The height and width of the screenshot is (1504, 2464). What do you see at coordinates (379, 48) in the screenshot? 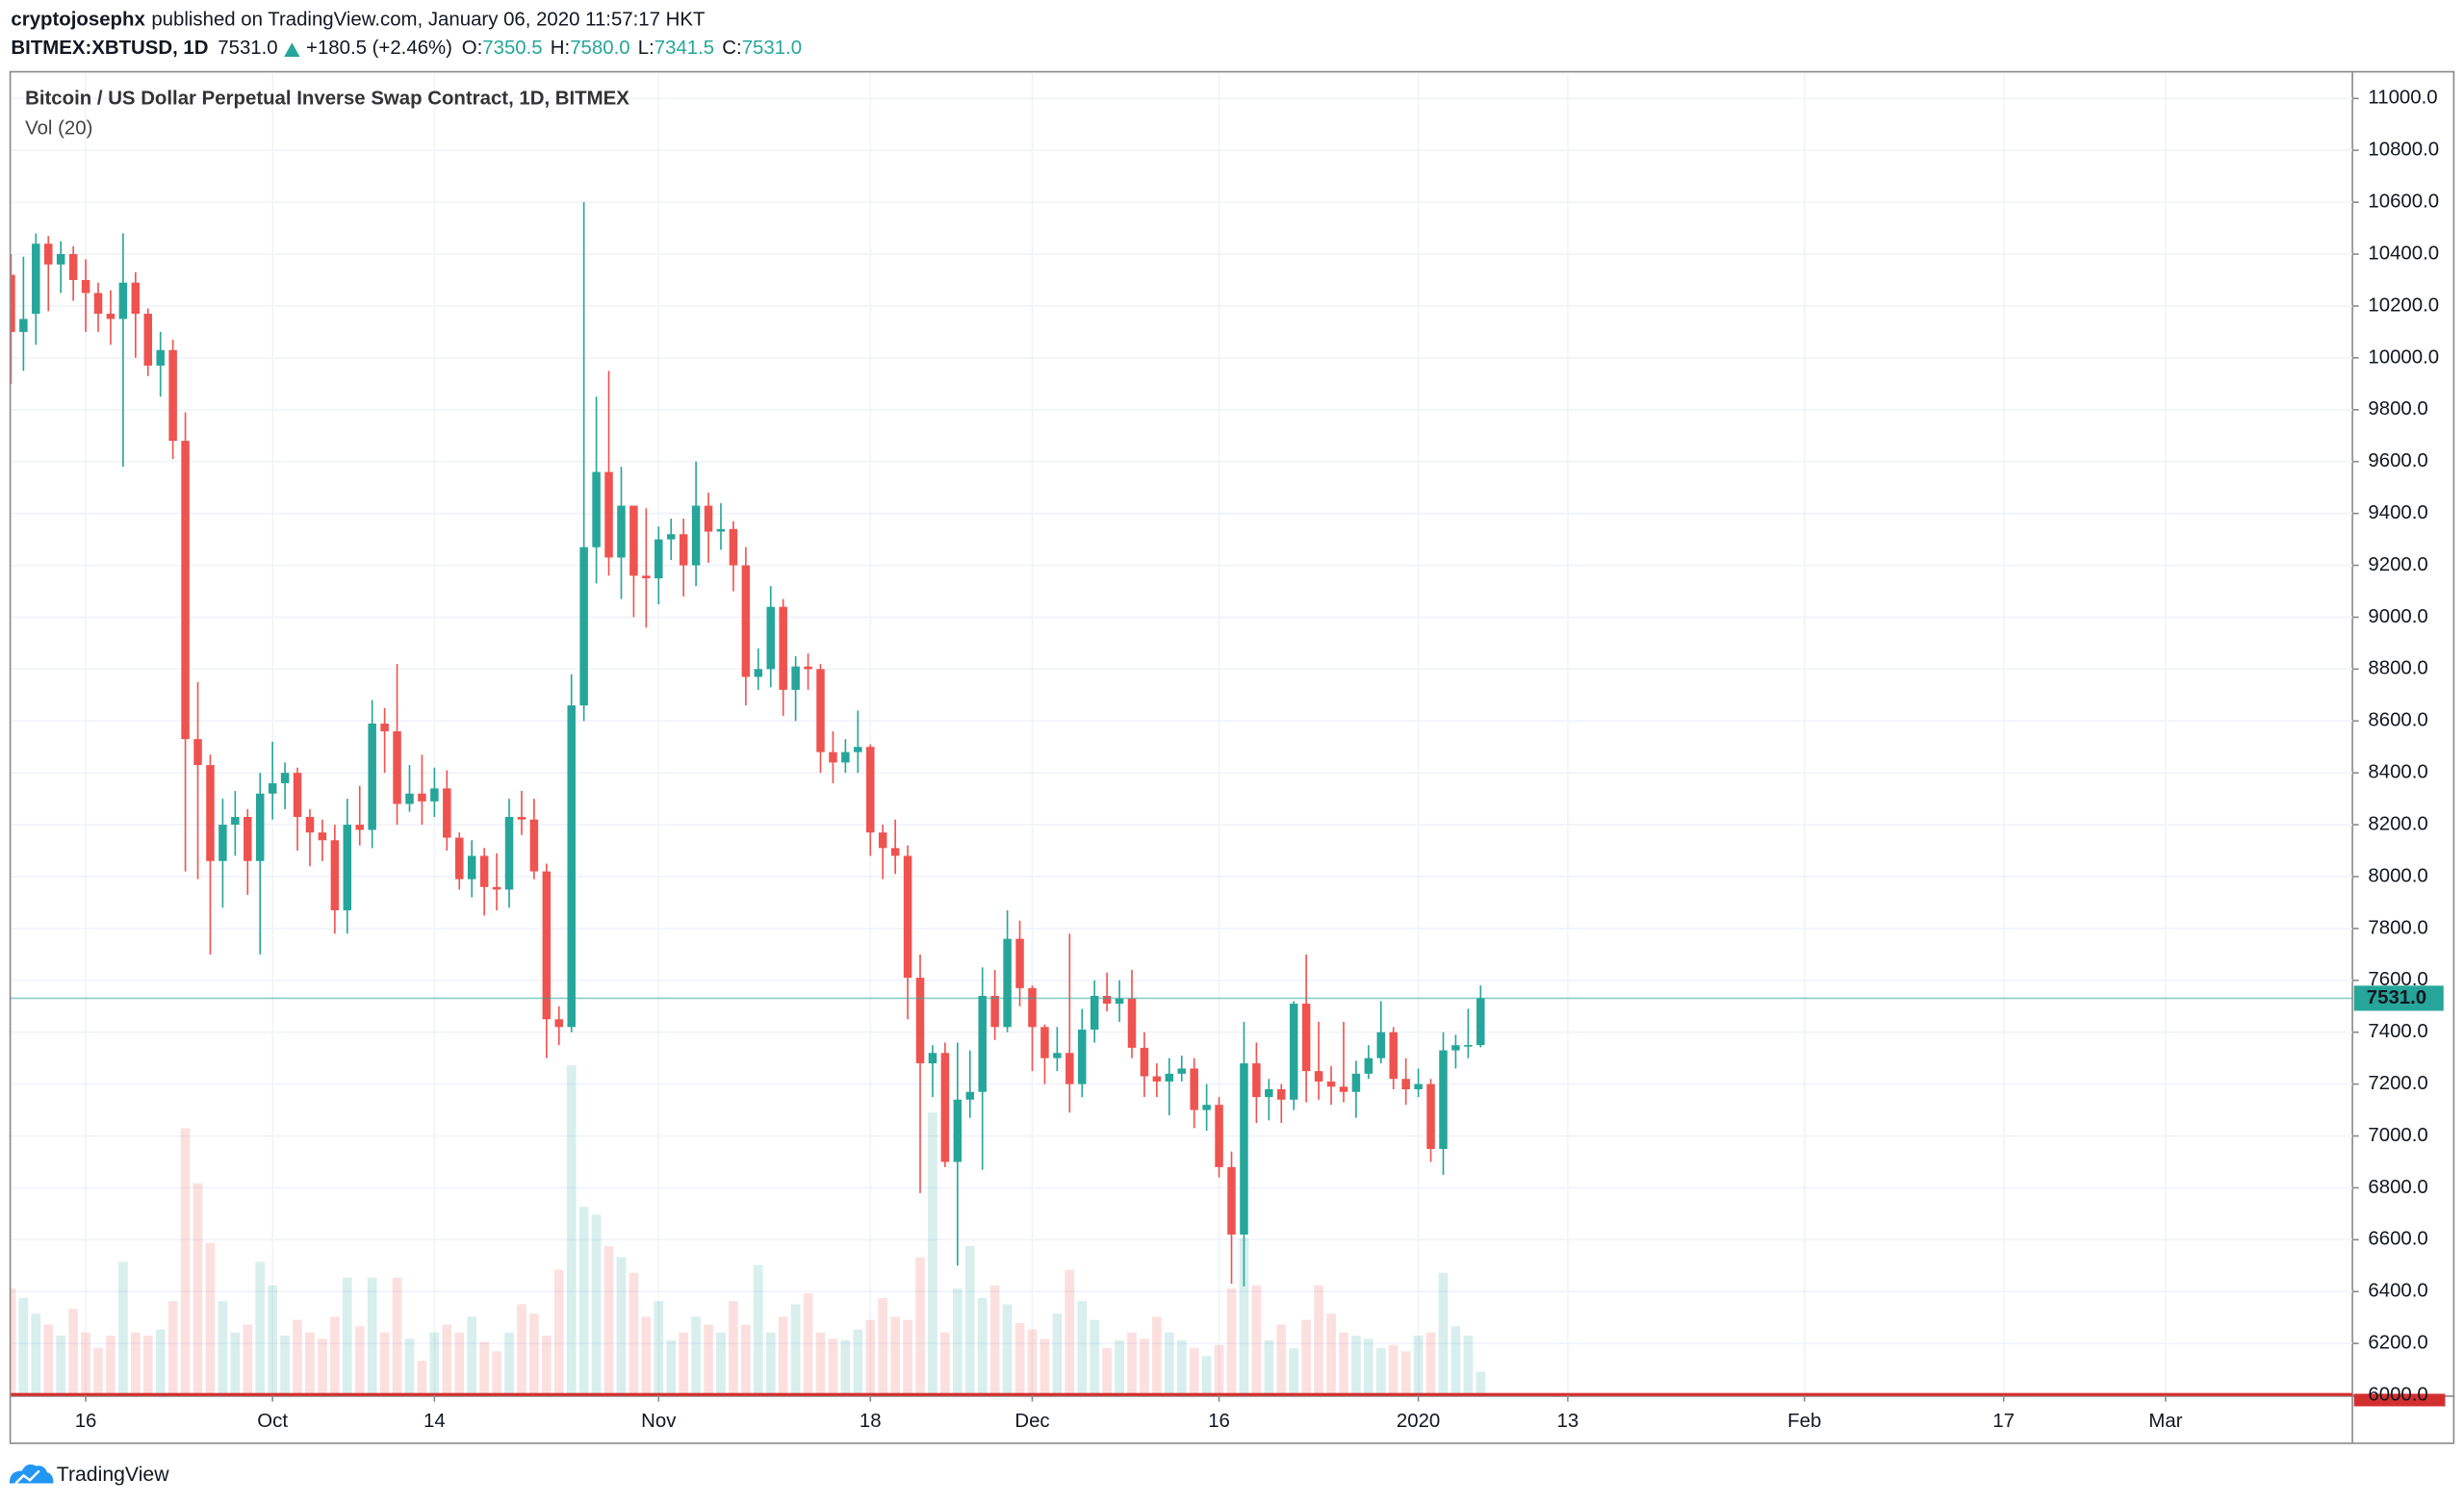
I see `change: +180.5 (+2.46%)` at bounding box center [379, 48].